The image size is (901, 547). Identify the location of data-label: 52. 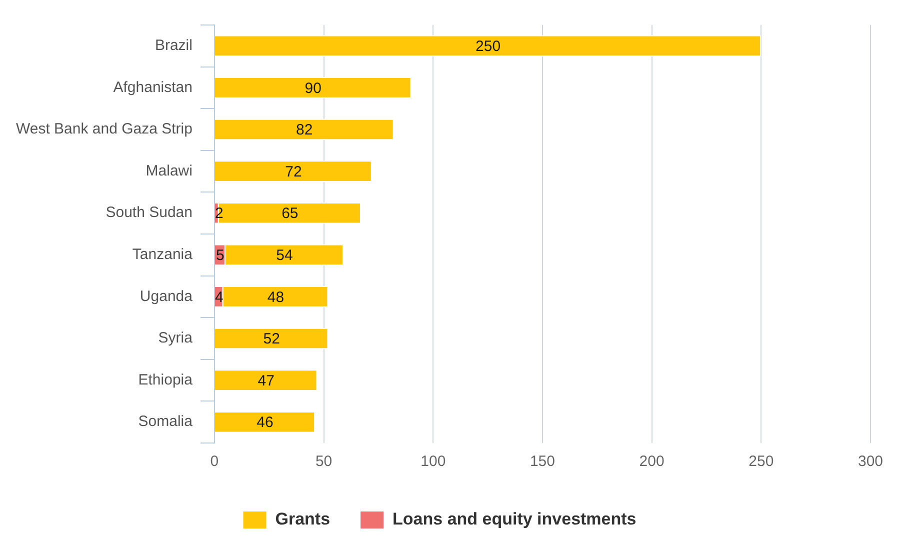
(271, 339).